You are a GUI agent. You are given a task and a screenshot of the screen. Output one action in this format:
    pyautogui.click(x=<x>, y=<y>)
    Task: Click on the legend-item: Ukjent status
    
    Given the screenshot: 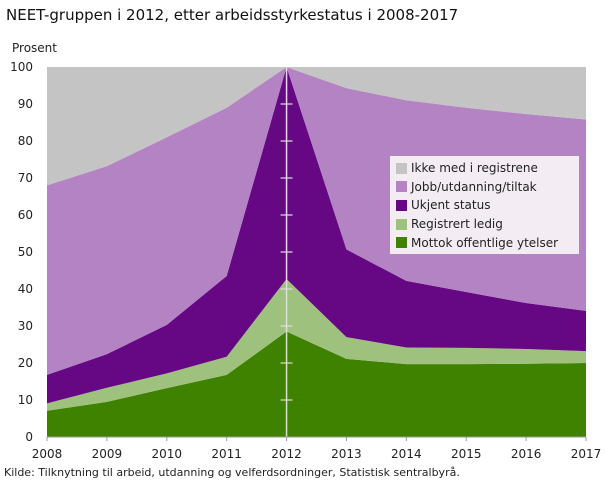 What is the action you would take?
    pyautogui.click(x=487, y=205)
    